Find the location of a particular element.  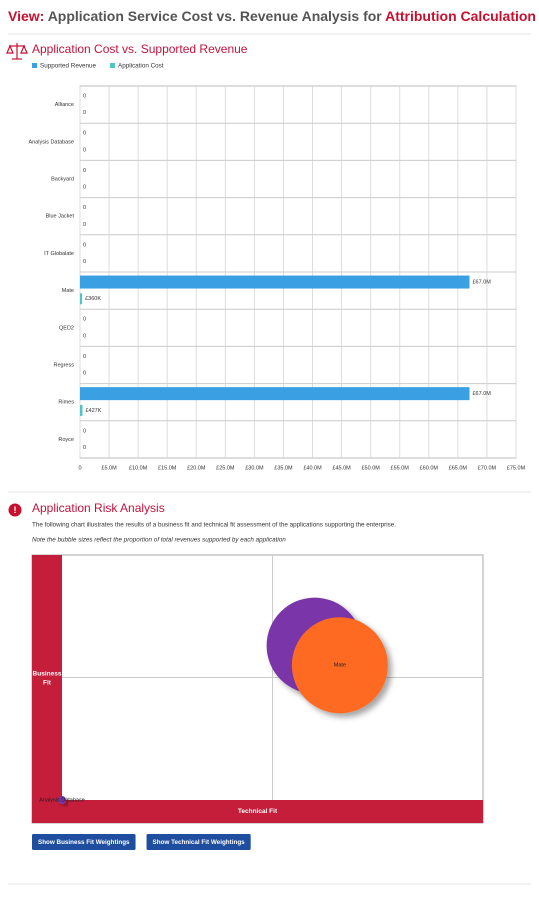

legend-label: Supported Revenue is located at coordinates (68, 66).